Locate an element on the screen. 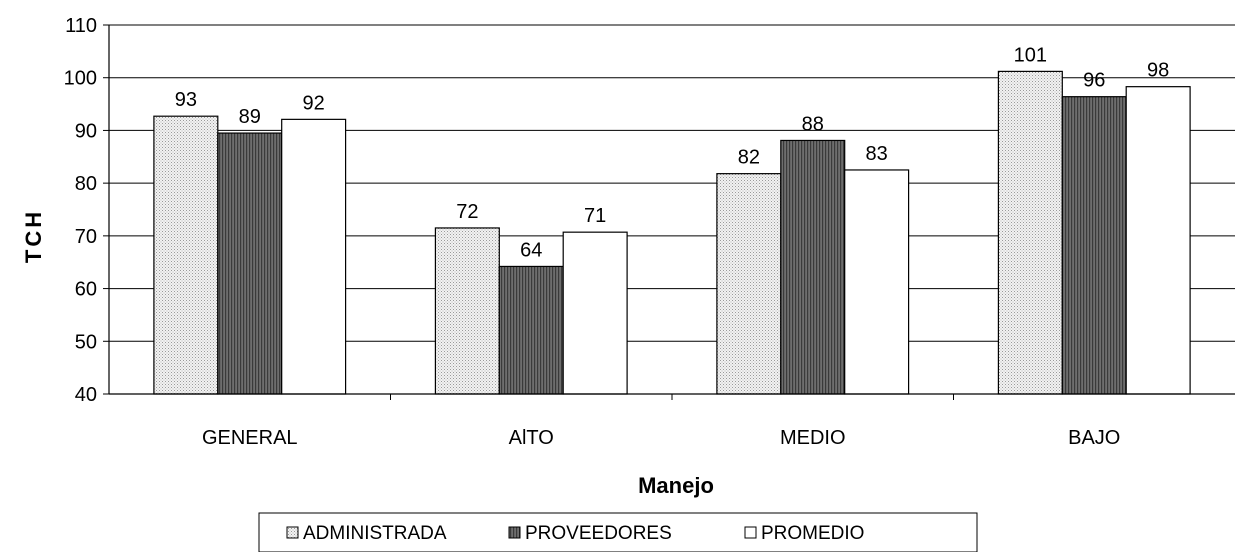 The width and height of the screenshot is (1235, 552). x-axis-categories: GENERAL AlTO MEDIO BAJO is located at coordinates (661, 438).